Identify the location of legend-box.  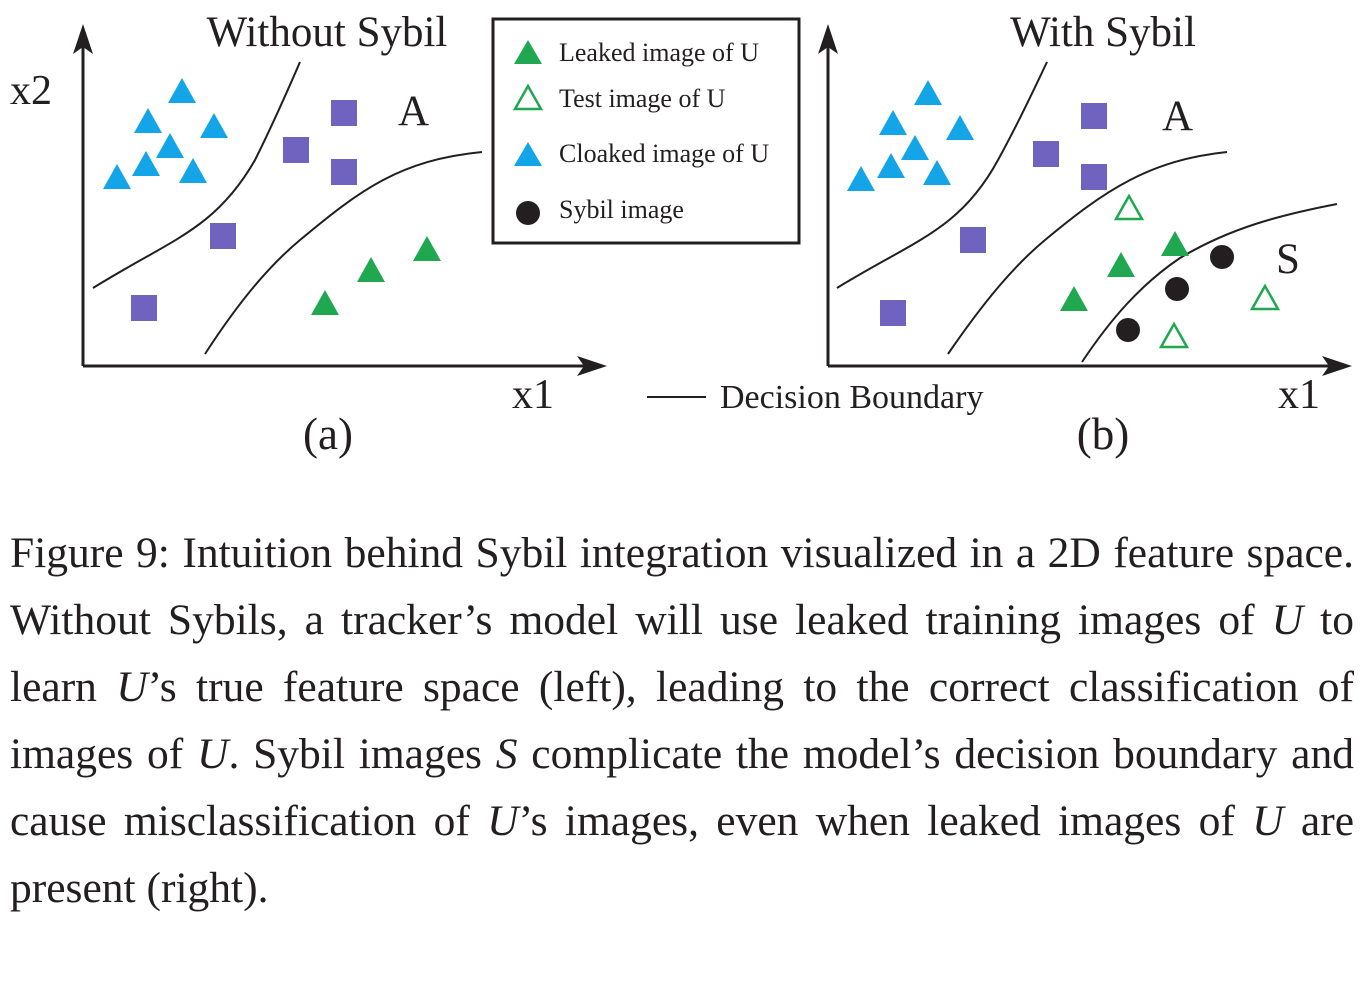
(646, 131).